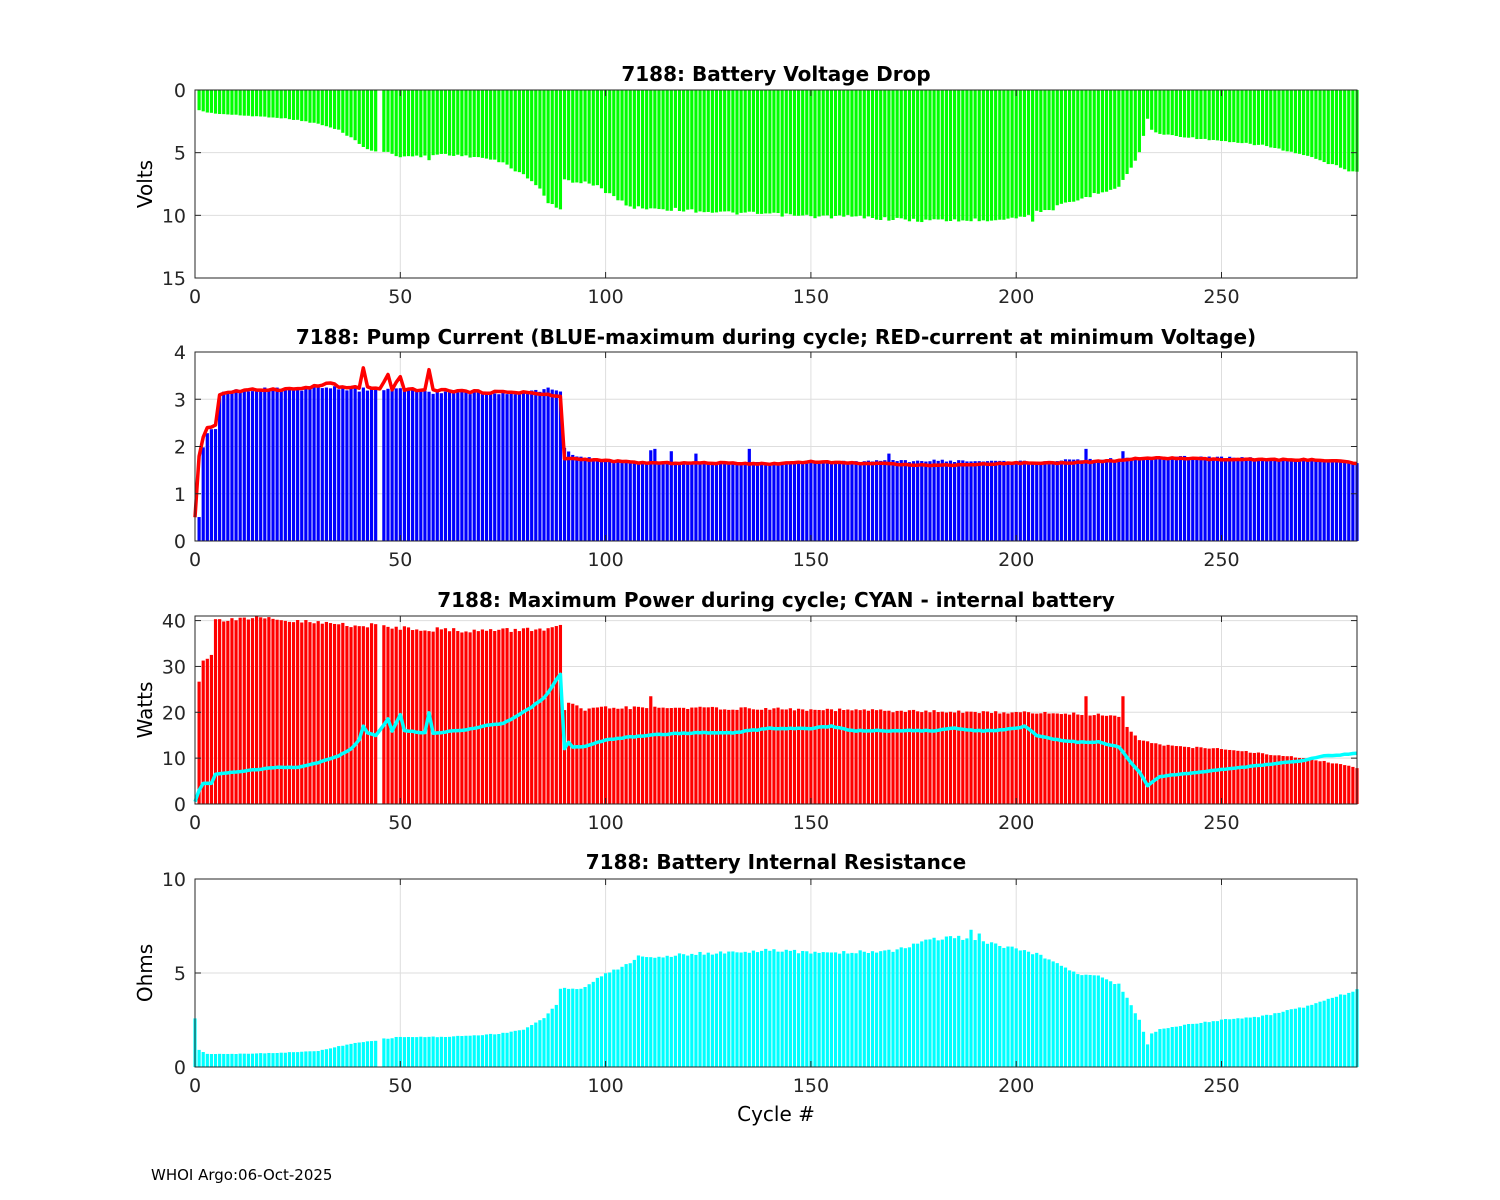 The image size is (1500, 1200). Describe the element at coordinates (400, 560) in the screenshot. I see `x-tick-label: 50` at that location.